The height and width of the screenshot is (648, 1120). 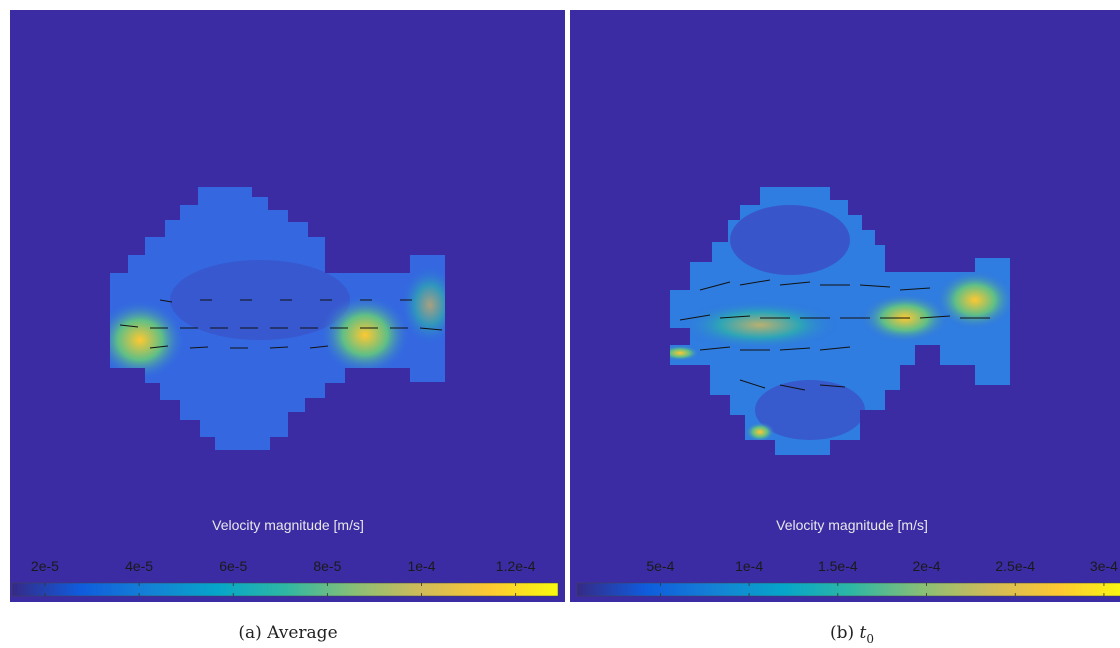 What do you see at coordinates (1015, 566) in the screenshot?
I see `tick-label: 2.5e-4` at bounding box center [1015, 566].